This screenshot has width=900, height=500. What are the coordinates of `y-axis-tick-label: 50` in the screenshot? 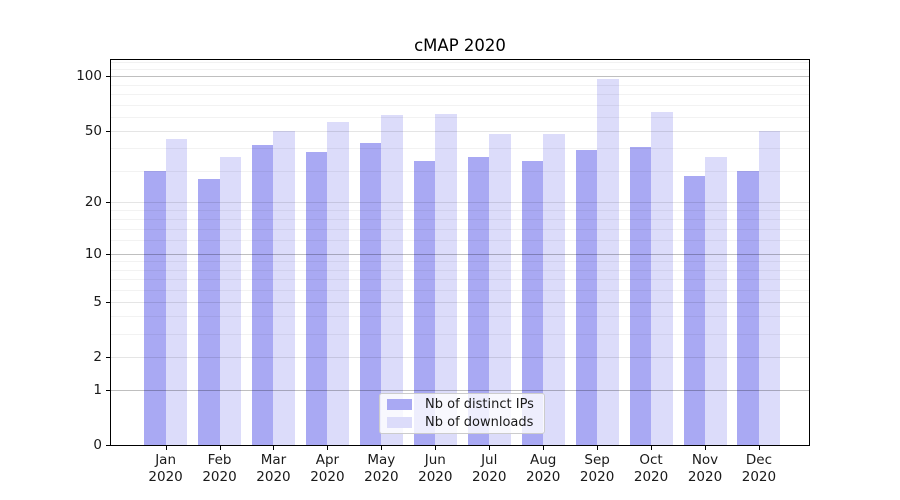 It's located at (93, 131).